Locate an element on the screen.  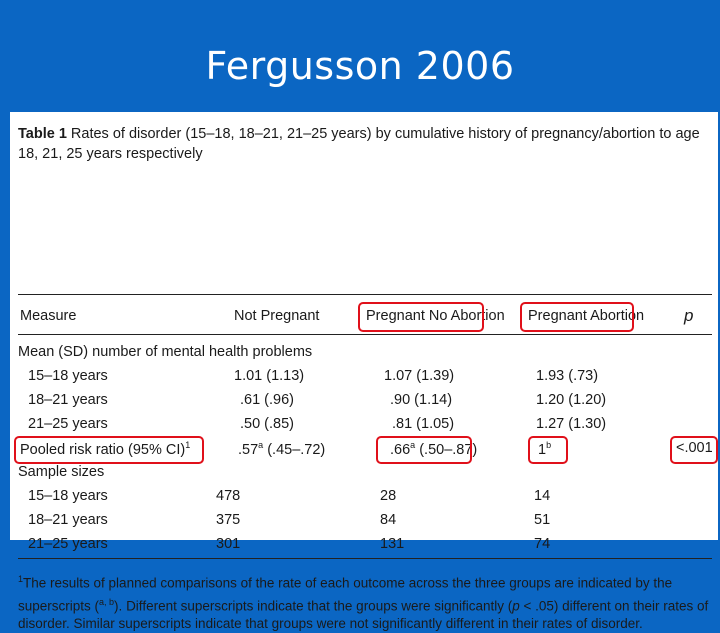
table-top-rule is located at coordinates (365, 294).